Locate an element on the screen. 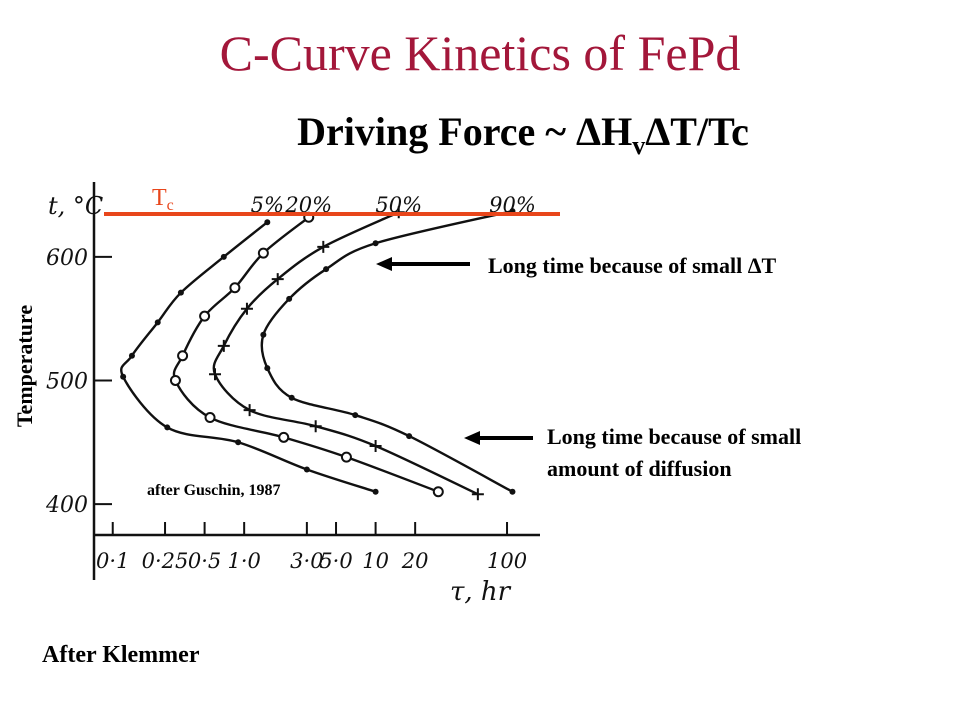  credit-guschin: after Guschin, 1987 is located at coordinates (214, 490).